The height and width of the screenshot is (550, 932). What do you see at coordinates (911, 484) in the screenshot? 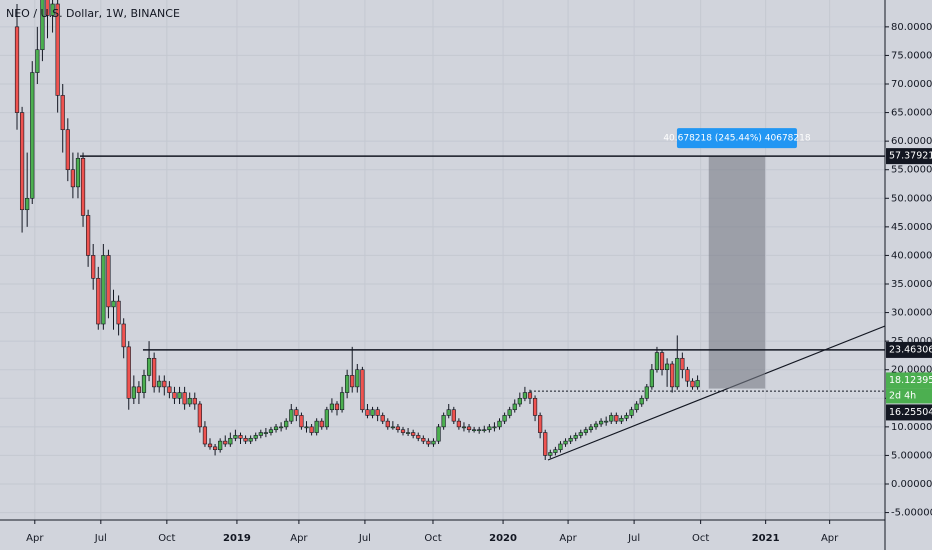
I see `y-tick-label: 0.000000` at bounding box center [911, 484].